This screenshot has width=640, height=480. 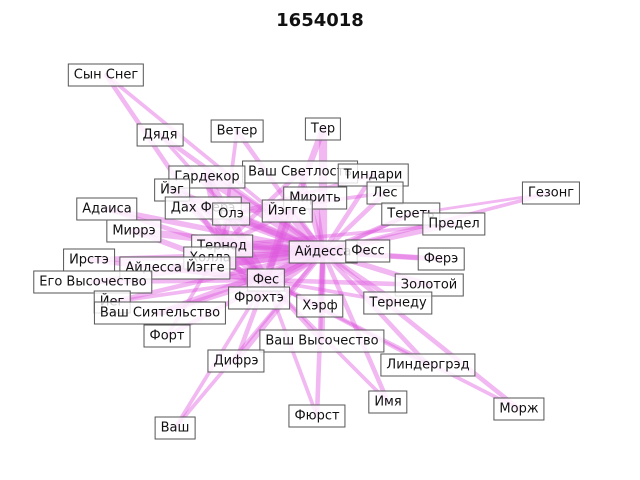 I want to click on edge-imya-aidessa, so click(x=355, y=327).